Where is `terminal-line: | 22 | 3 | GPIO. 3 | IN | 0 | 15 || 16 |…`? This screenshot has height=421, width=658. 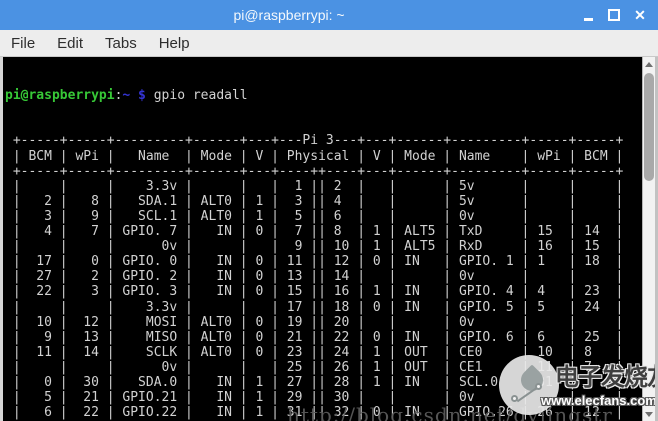
terminal-line: | 22 | 3 | GPIO. 3 | IN | 0 | 15 || 16 |… is located at coordinates (314, 292).